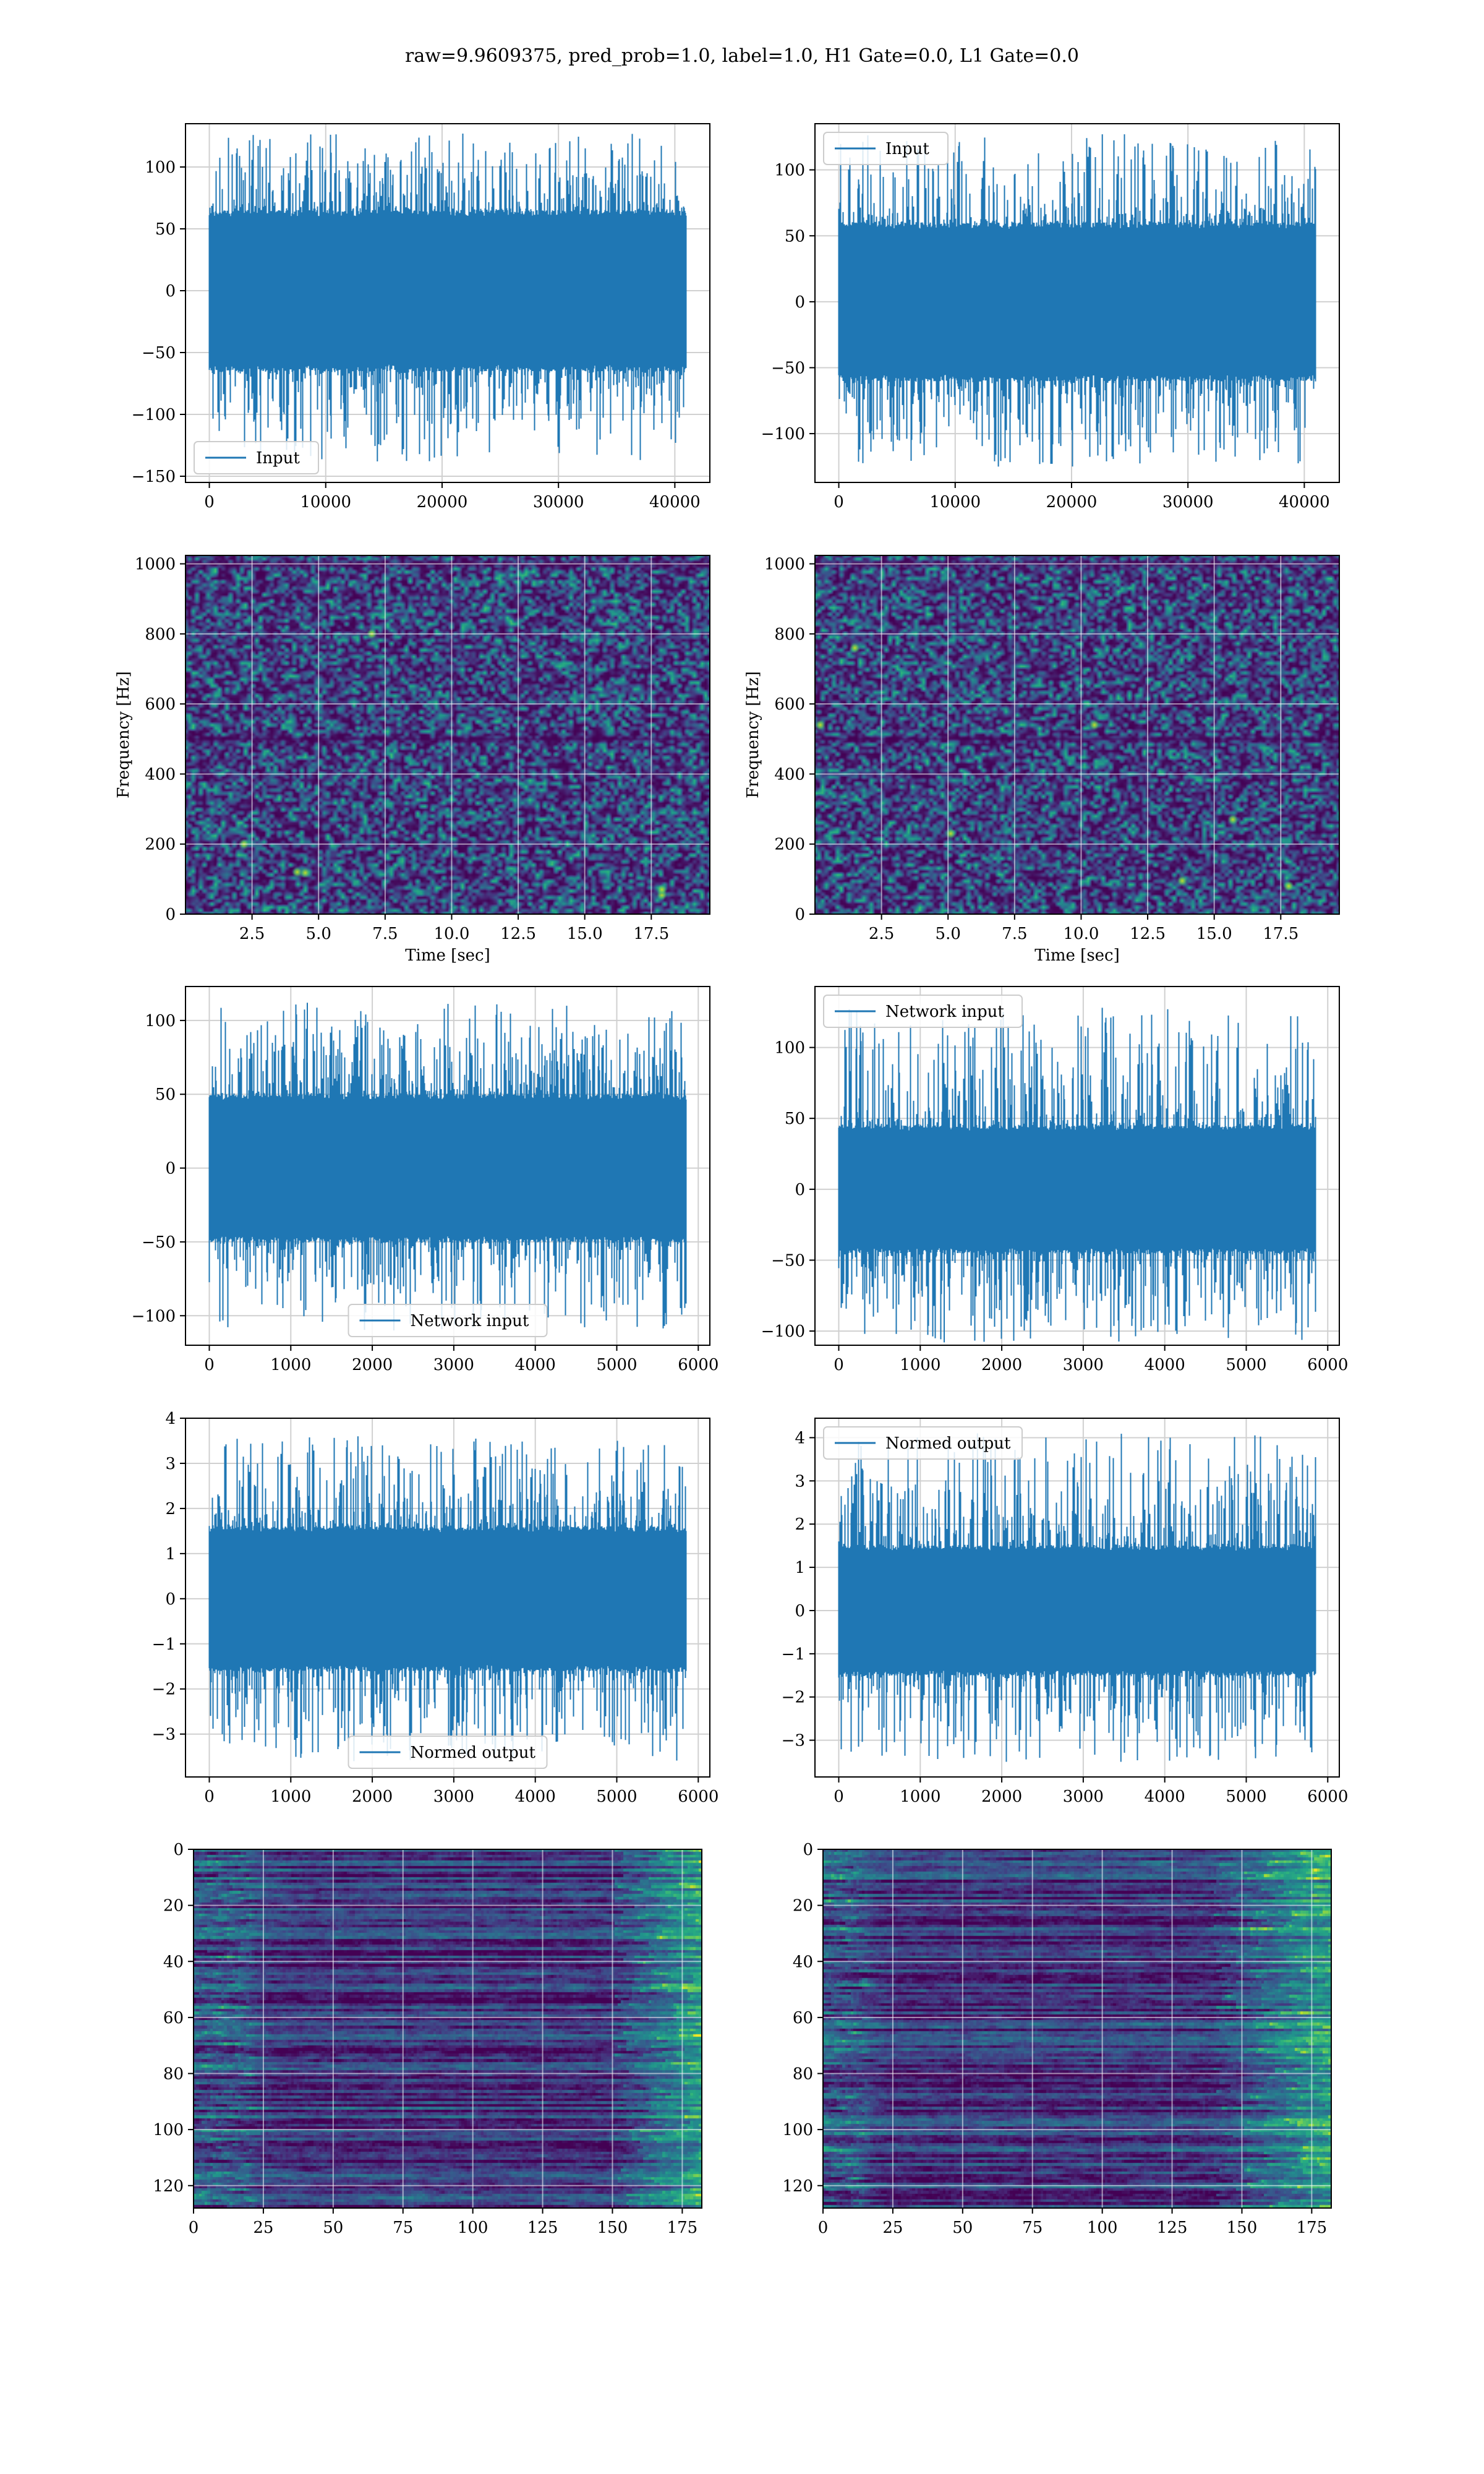 The height and width of the screenshot is (2474, 1484). What do you see at coordinates (753, 734) in the screenshot?
I see `y-axis-label: Frequency [Hz]` at bounding box center [753, 734].